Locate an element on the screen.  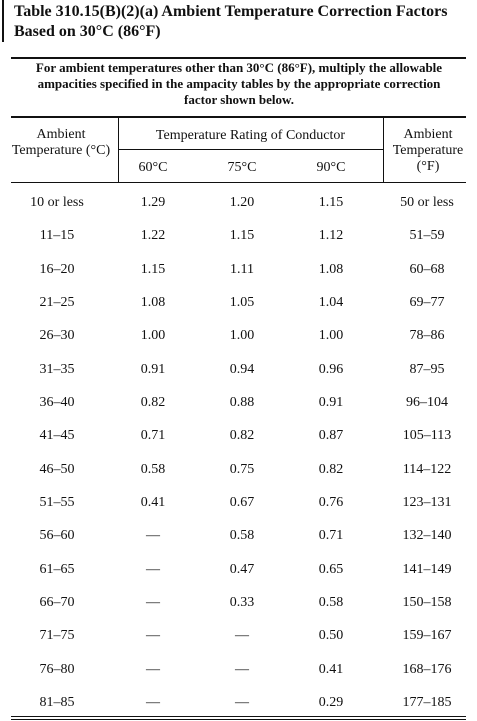
table-cell: 51–55 is located at coordinates (57, 502).